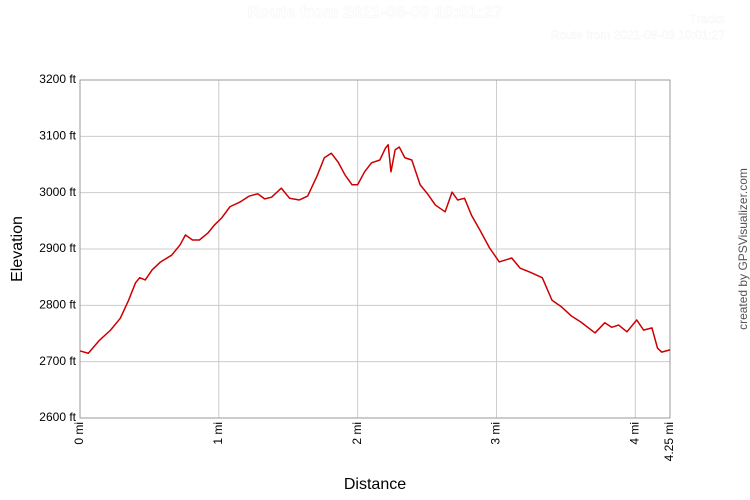  Describe the element at coordinates (57, 248) in the screenshot. I see `y-tick-label: 2900 ft` at that location.